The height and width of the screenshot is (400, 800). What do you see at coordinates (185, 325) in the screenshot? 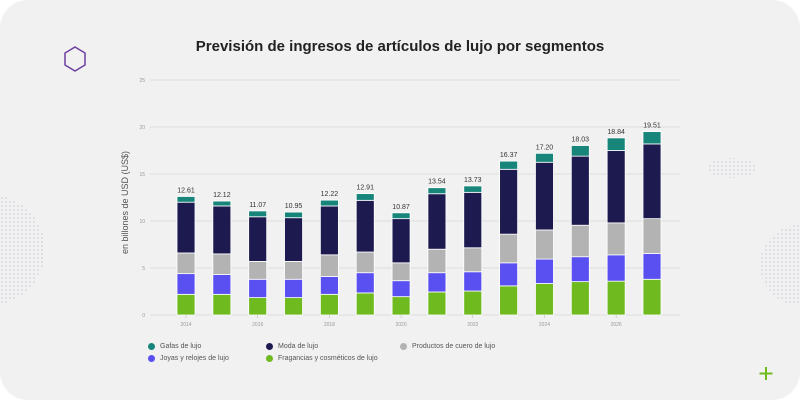
I see `x-tick-label: 2014` at bounding box center [185, 325].